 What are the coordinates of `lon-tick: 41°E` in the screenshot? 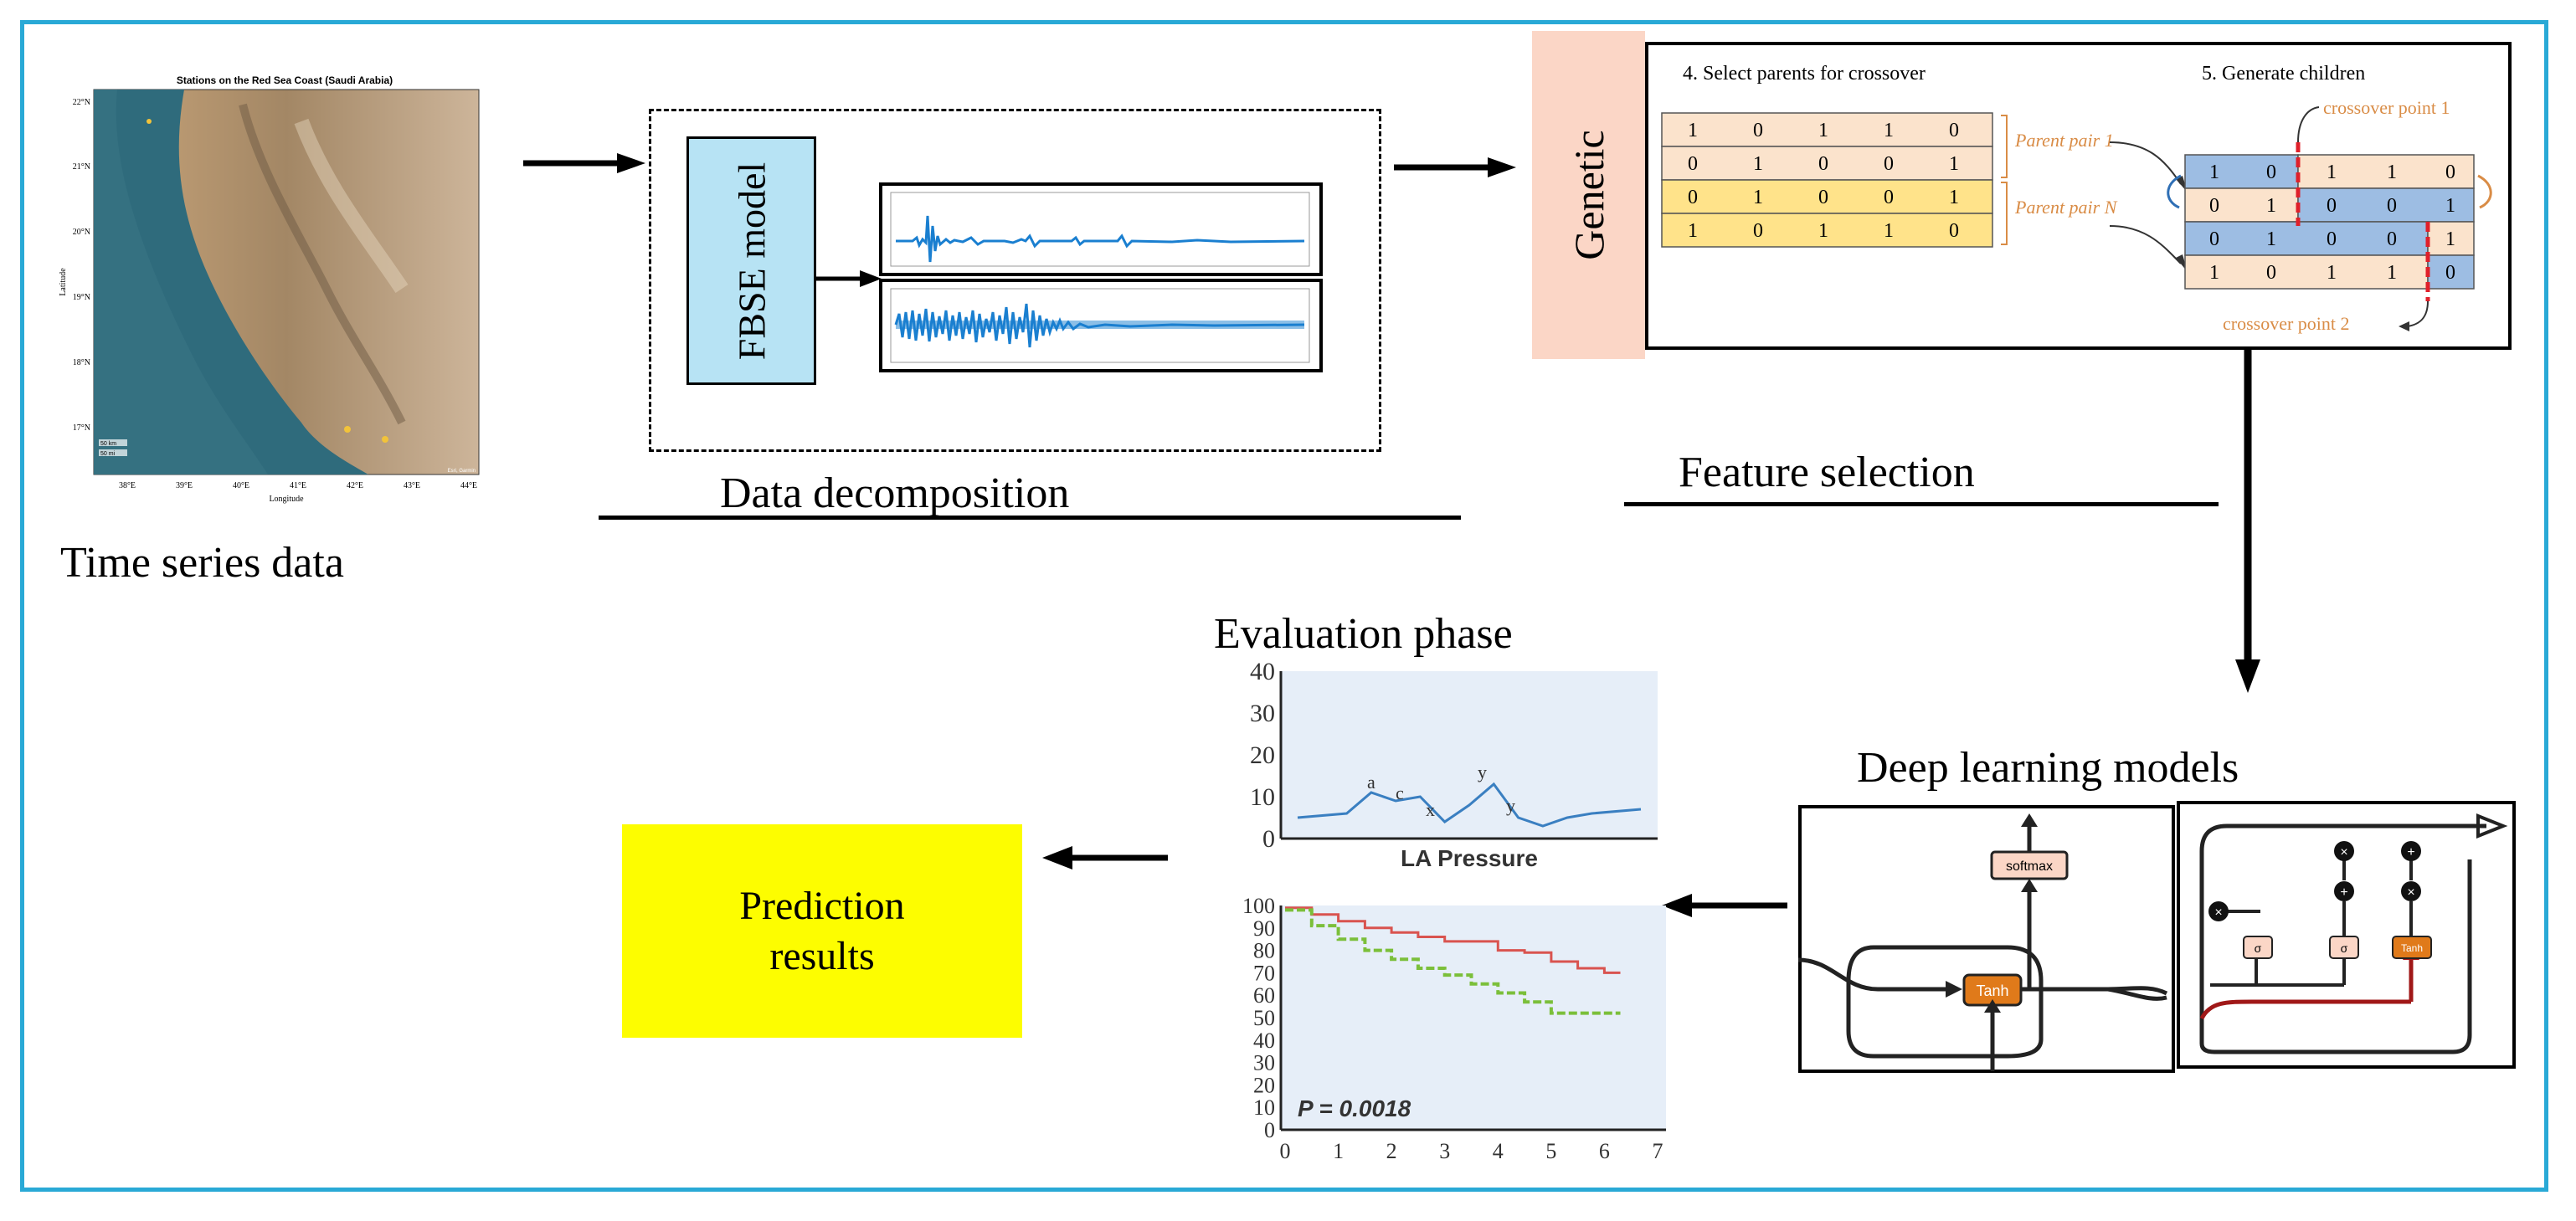 It's located at (298, 485).